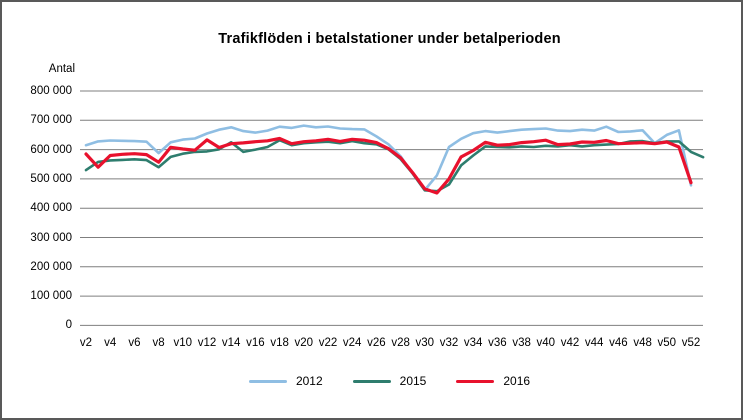 The width and height of the screenshot is (743, 420). What do you see at coordinates (517, 381) in the screenshot?
I see `legend-label: 2016` at bounding box center [517, 381].